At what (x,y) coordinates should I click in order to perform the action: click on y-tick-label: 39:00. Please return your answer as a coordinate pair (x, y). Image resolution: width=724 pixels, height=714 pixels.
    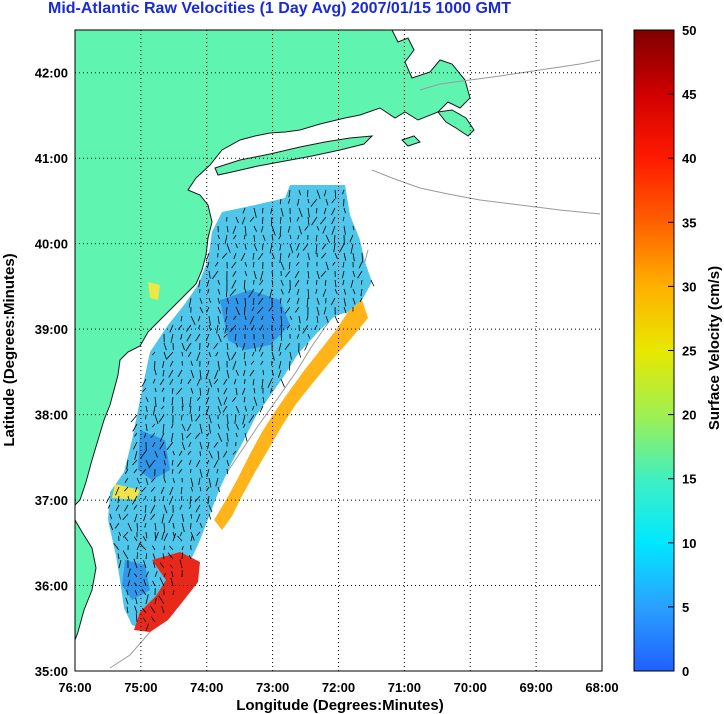
    Looking at the image, I should click on (51, 329).